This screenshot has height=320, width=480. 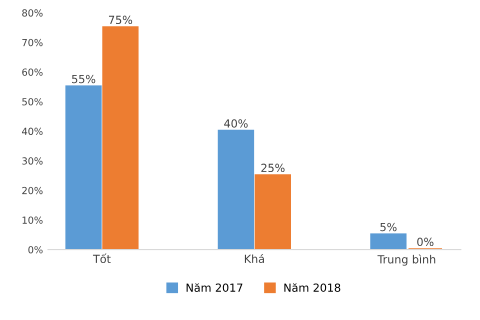 What do you see at coordinates (101, 259) in the screenshot?
I see `x-tick-label: Tốt` at bounding box center [101, 259].